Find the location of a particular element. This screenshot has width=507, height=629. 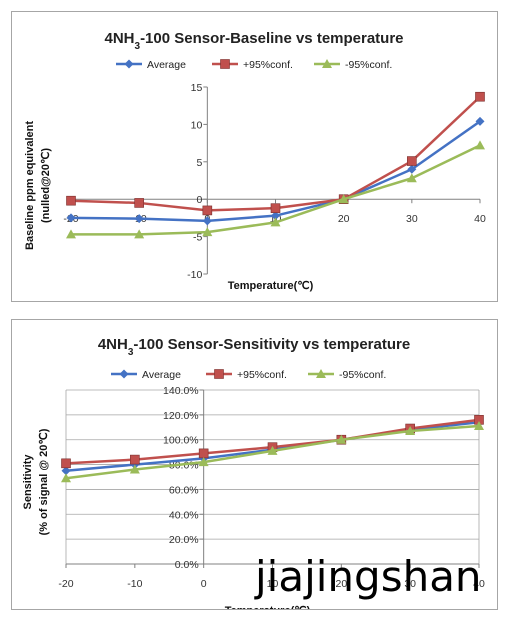

y-tick-label: -5 is located at coordinates (197, 238).